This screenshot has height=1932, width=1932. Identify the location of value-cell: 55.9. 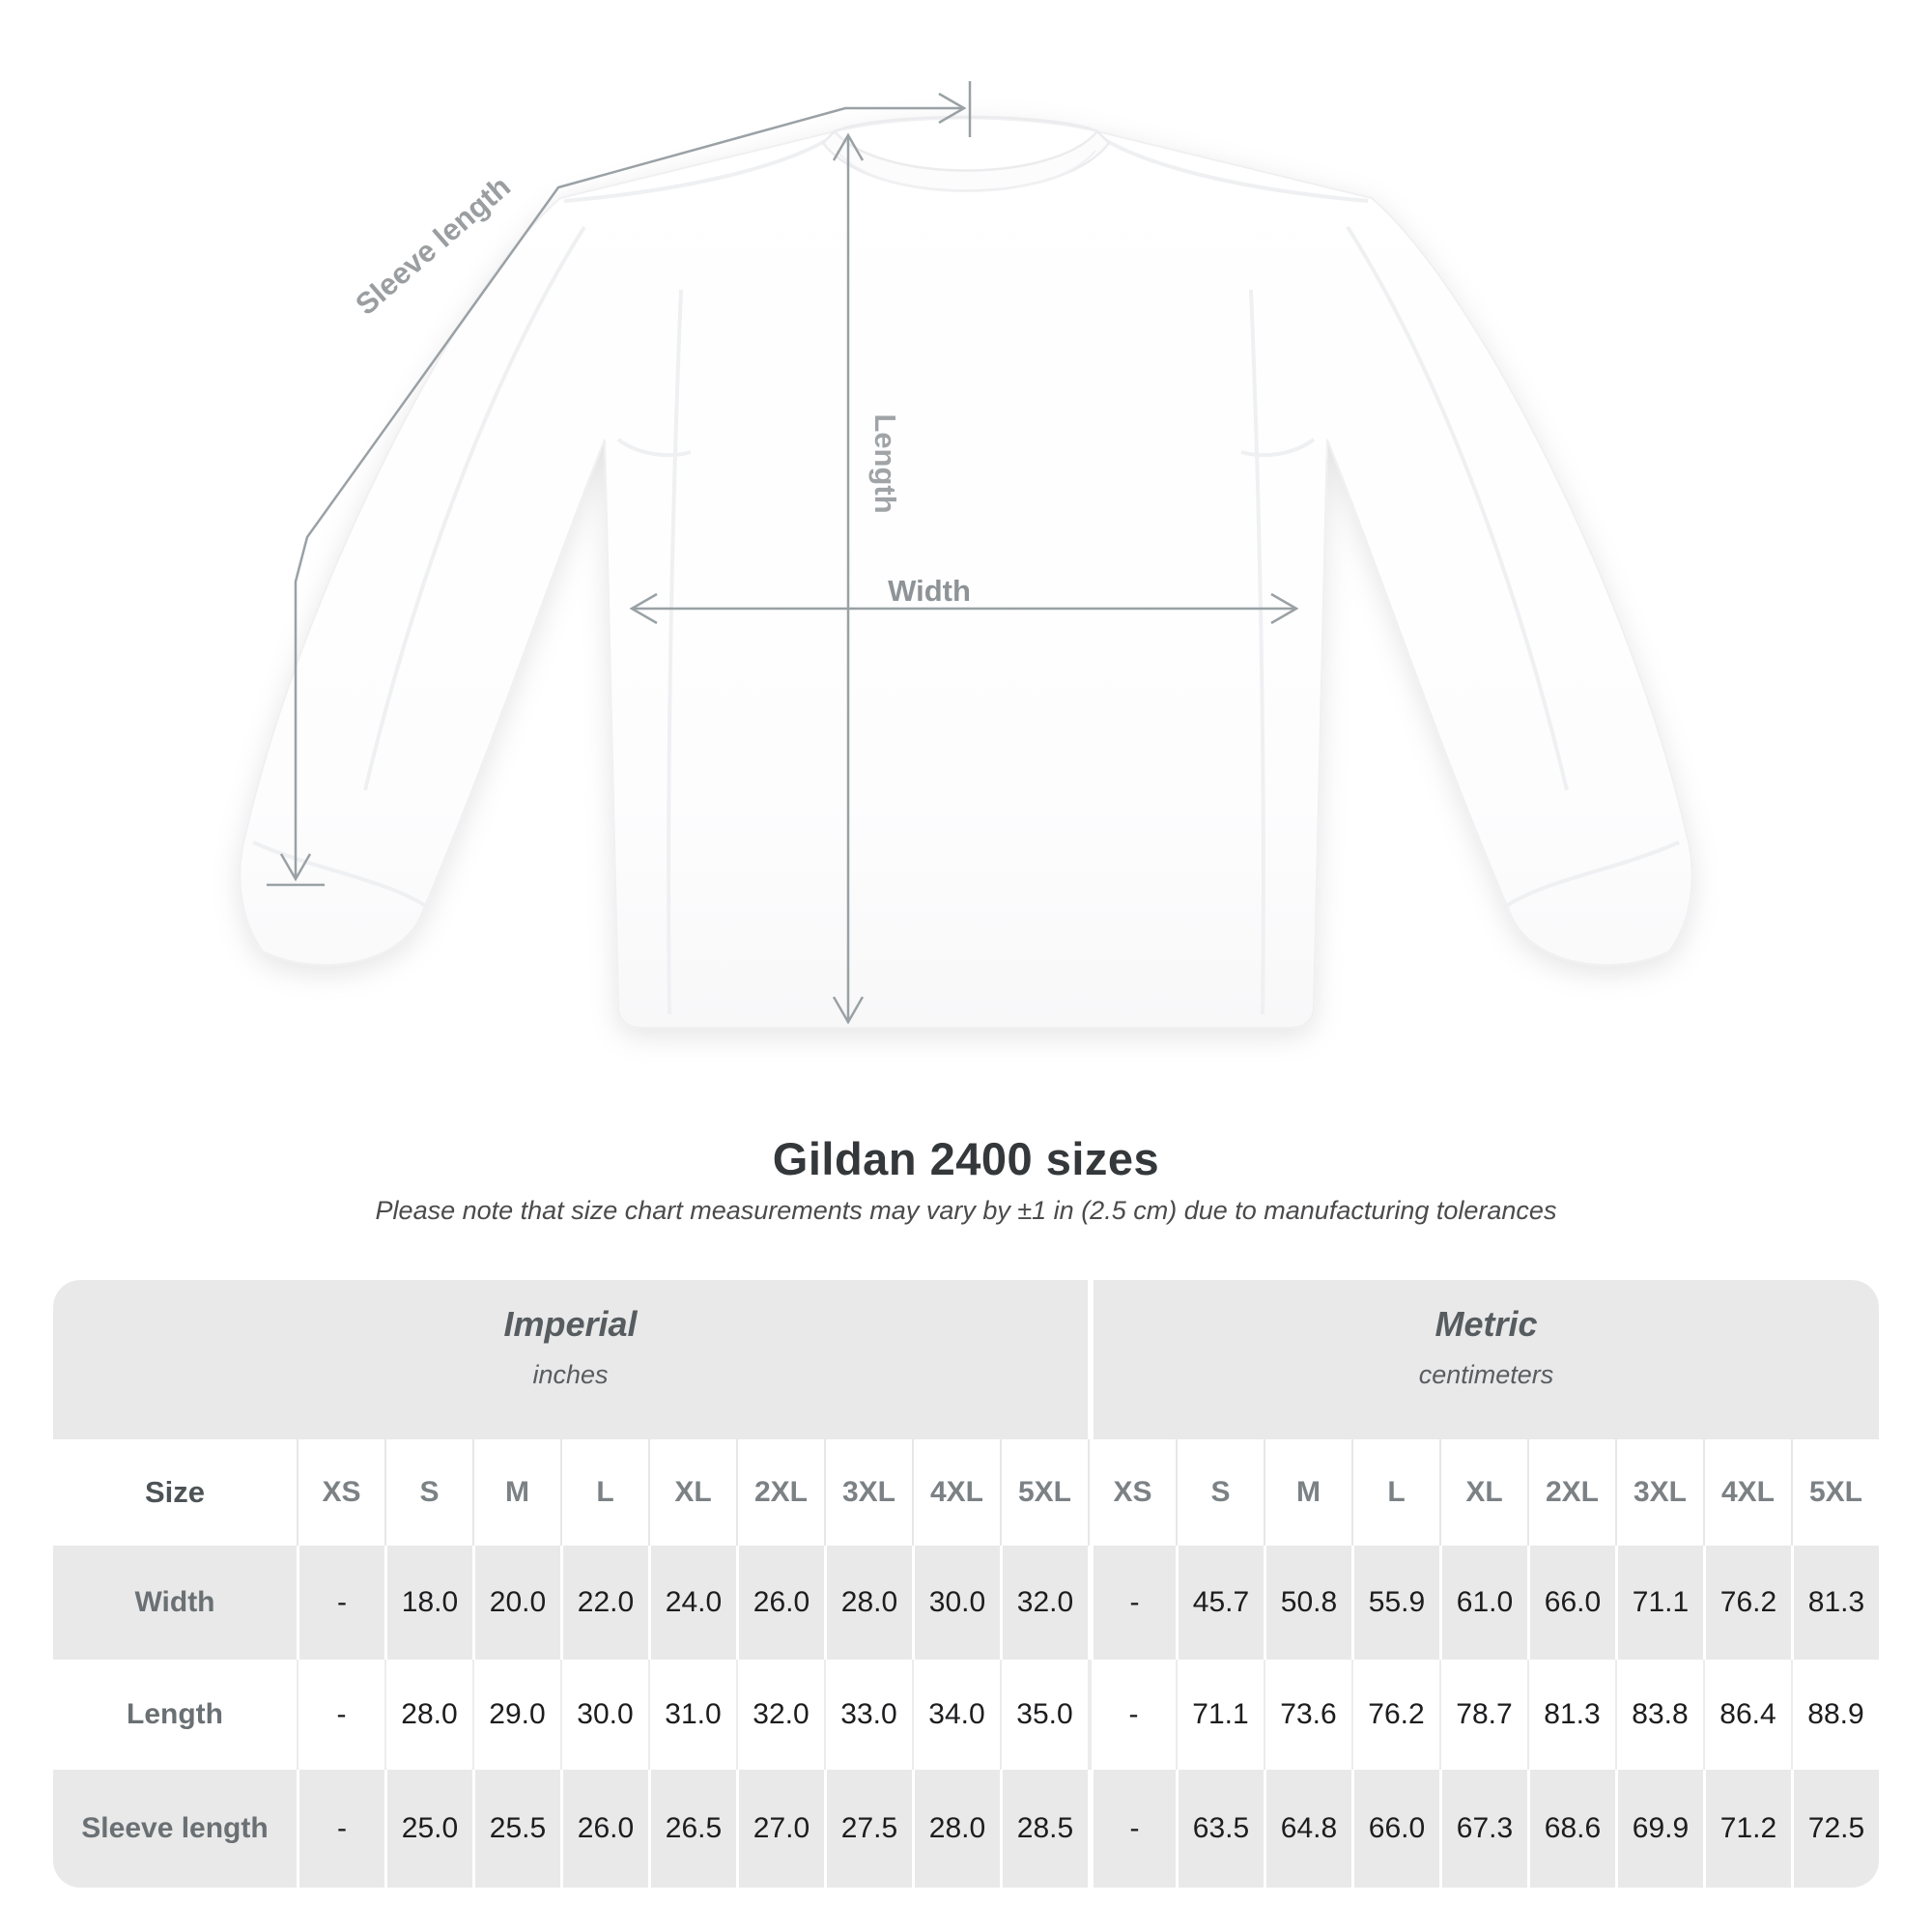
(1395, 1603).